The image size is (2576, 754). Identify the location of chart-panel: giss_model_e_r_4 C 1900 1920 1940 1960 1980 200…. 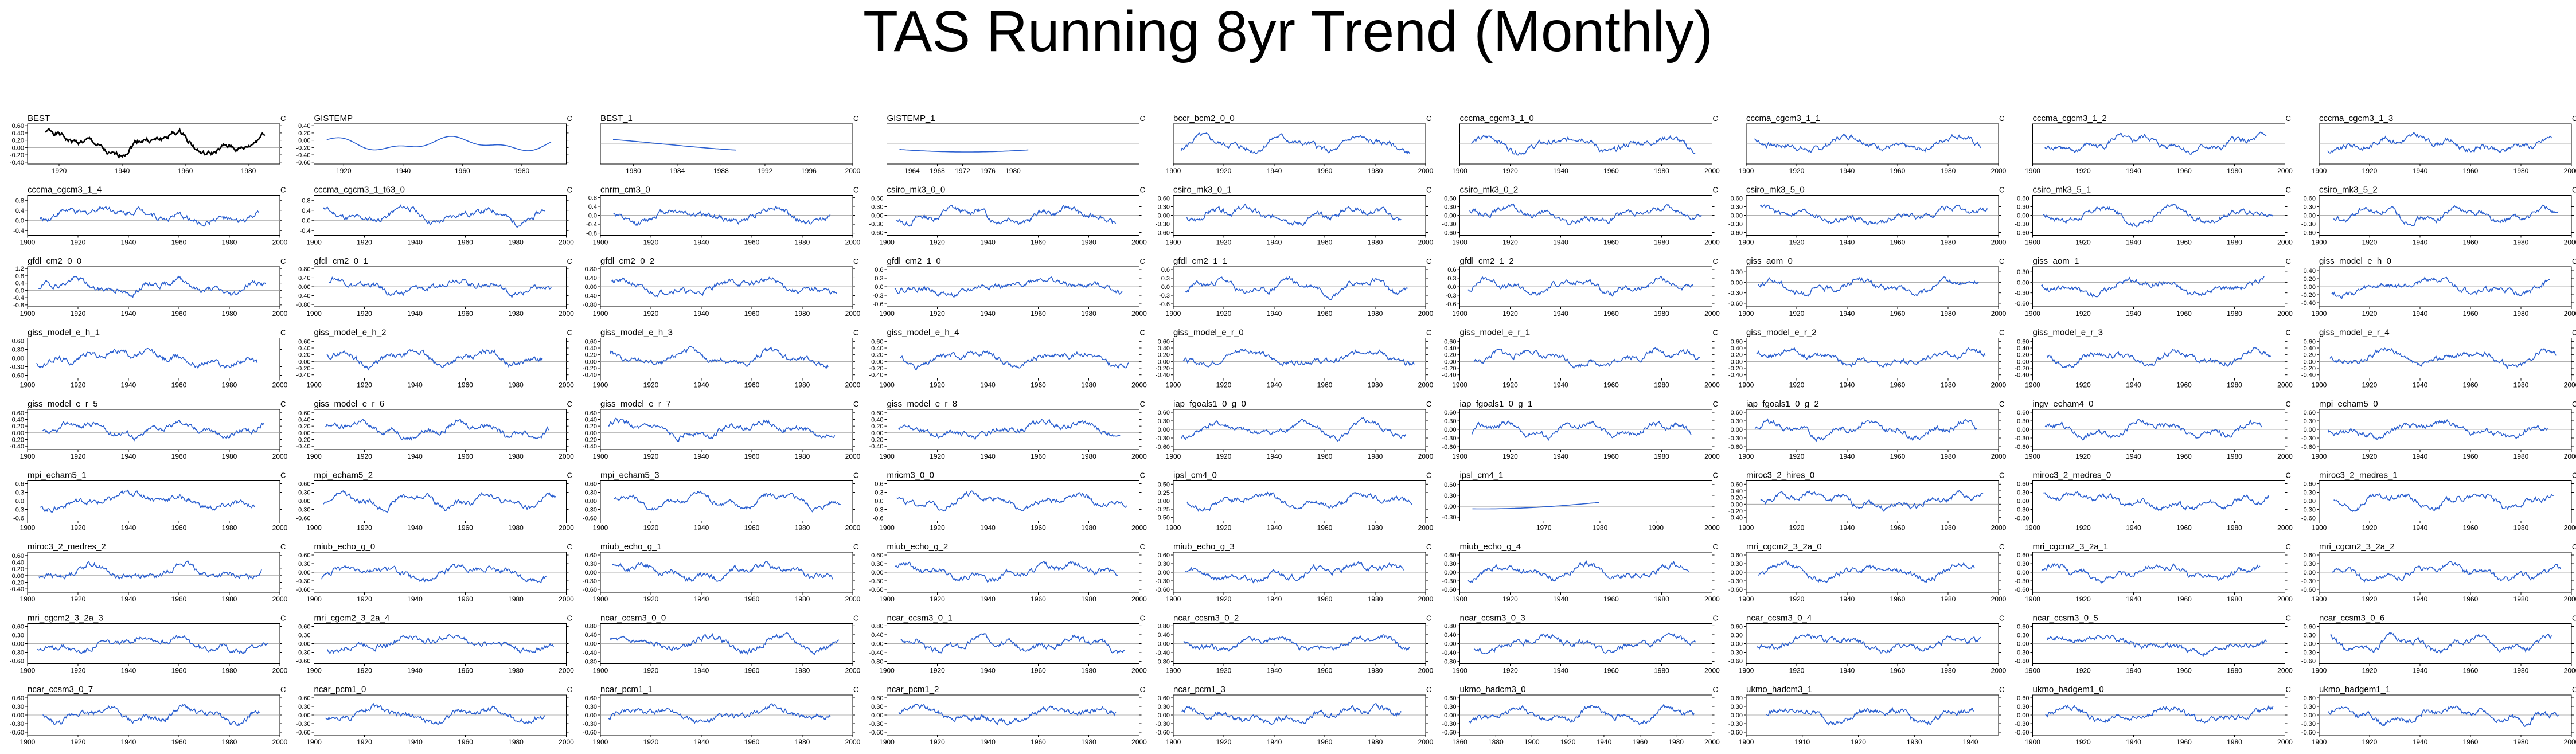
(2439, 358).